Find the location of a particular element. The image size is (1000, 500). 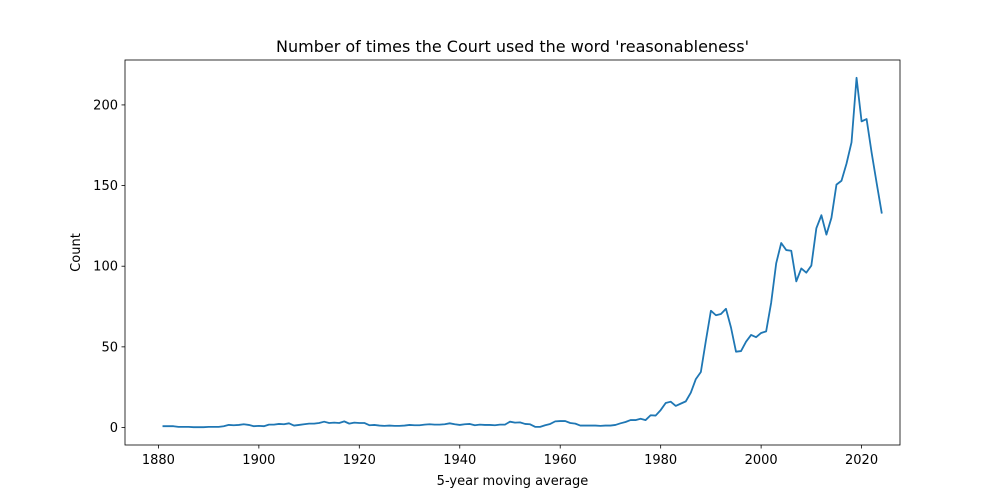

x-tick-label: 1900 is located at coordinates (258, 460).